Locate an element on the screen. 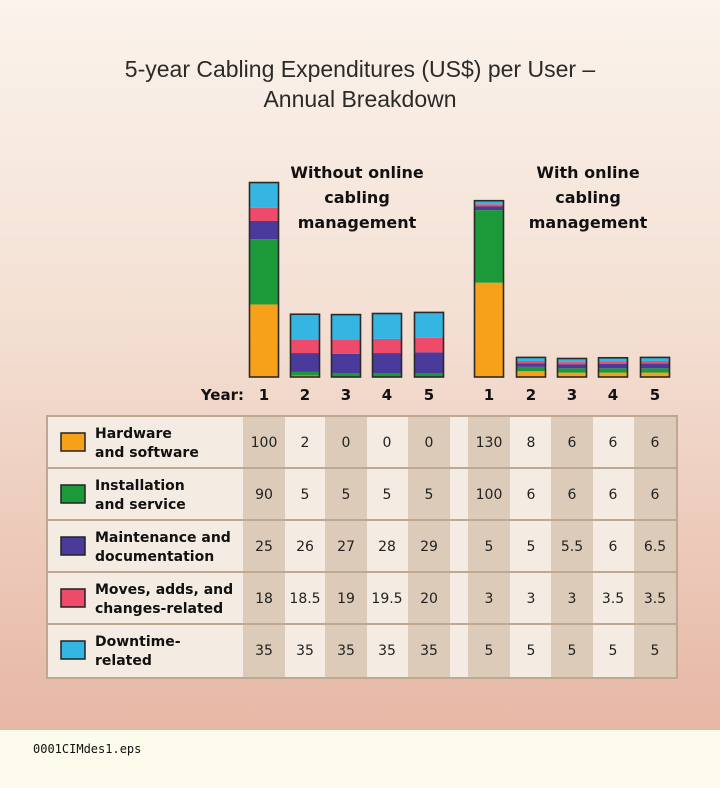 The height and width of the screenshot is (788, 720). tick-with-year-1: 1 is located at coordinates (489, 395).